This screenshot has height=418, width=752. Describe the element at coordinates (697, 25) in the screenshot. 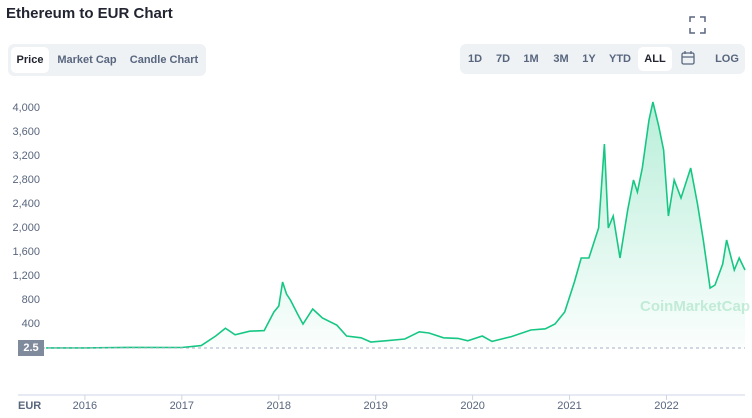

I see `fullscreen-icon` at that location.